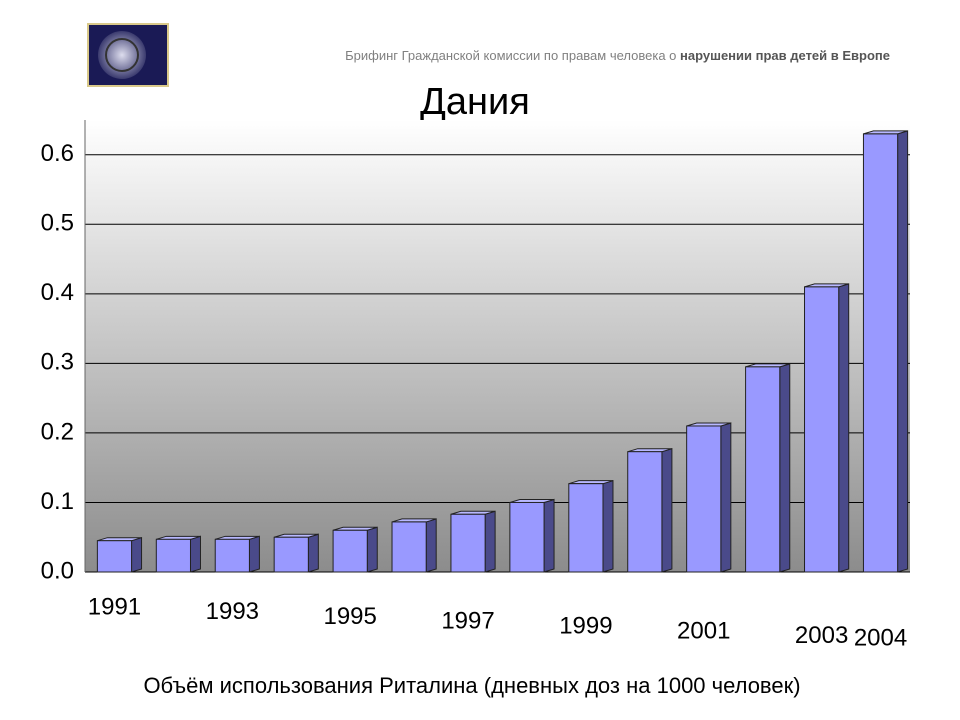  Describe the element at coordinates (57, 292) in the screenshot. I see `y-tick-label: 0.4` at that location.